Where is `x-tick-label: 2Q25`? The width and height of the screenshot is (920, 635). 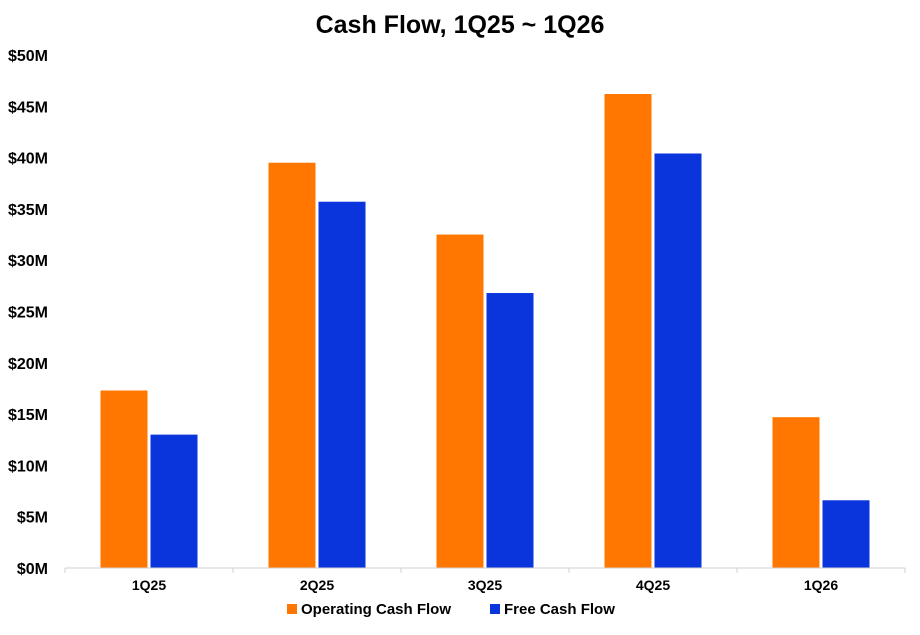
x-tick-label: 2Q25 is located at coordinates (317, 585).